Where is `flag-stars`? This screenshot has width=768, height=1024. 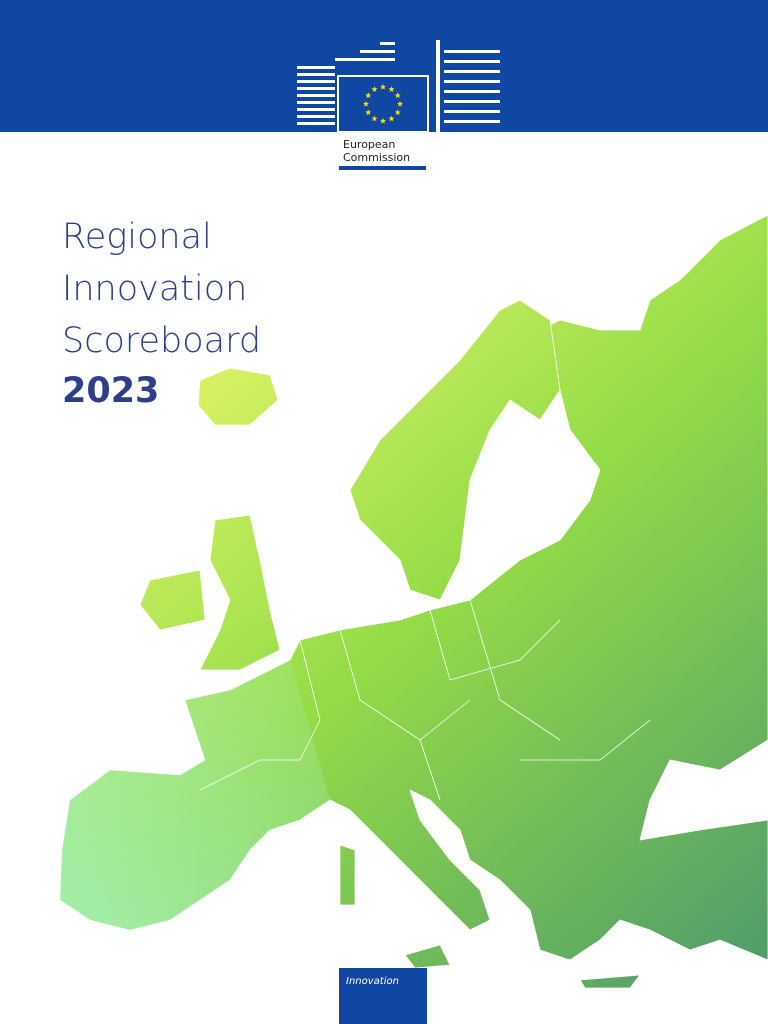
flag-stars is located at coordinates (383, 103).